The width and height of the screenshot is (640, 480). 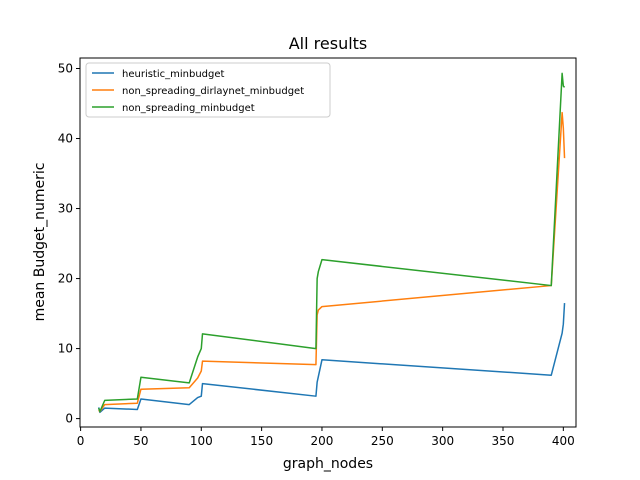 I want to click on x-tick-label-1: 50, so click(x=140, y=441).